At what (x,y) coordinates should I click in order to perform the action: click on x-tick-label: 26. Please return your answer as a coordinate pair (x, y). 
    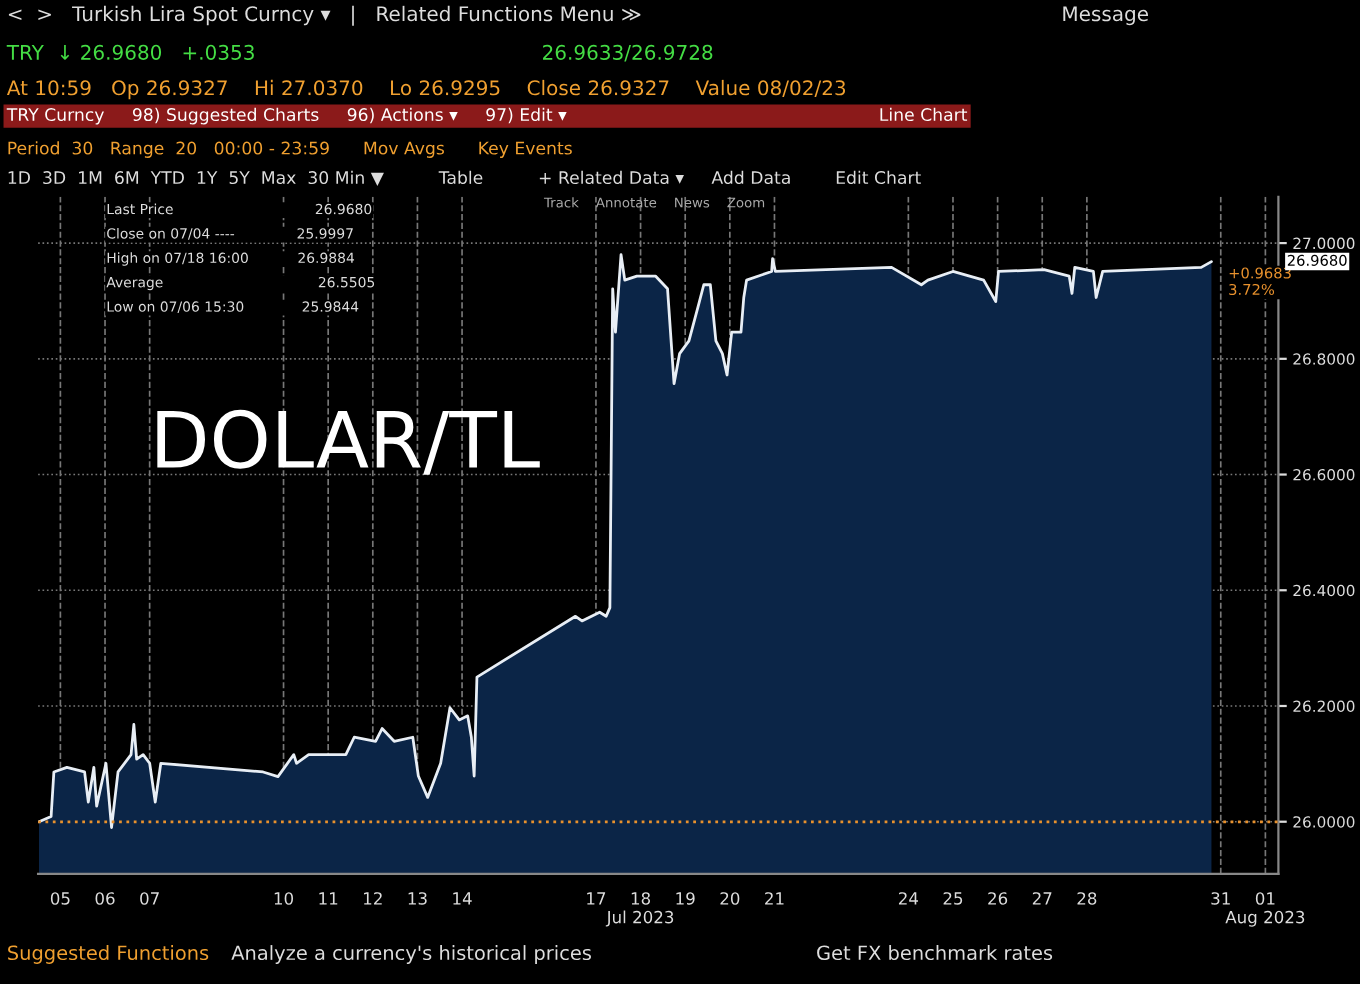
    Looking at the image, I should click on (998, 898).